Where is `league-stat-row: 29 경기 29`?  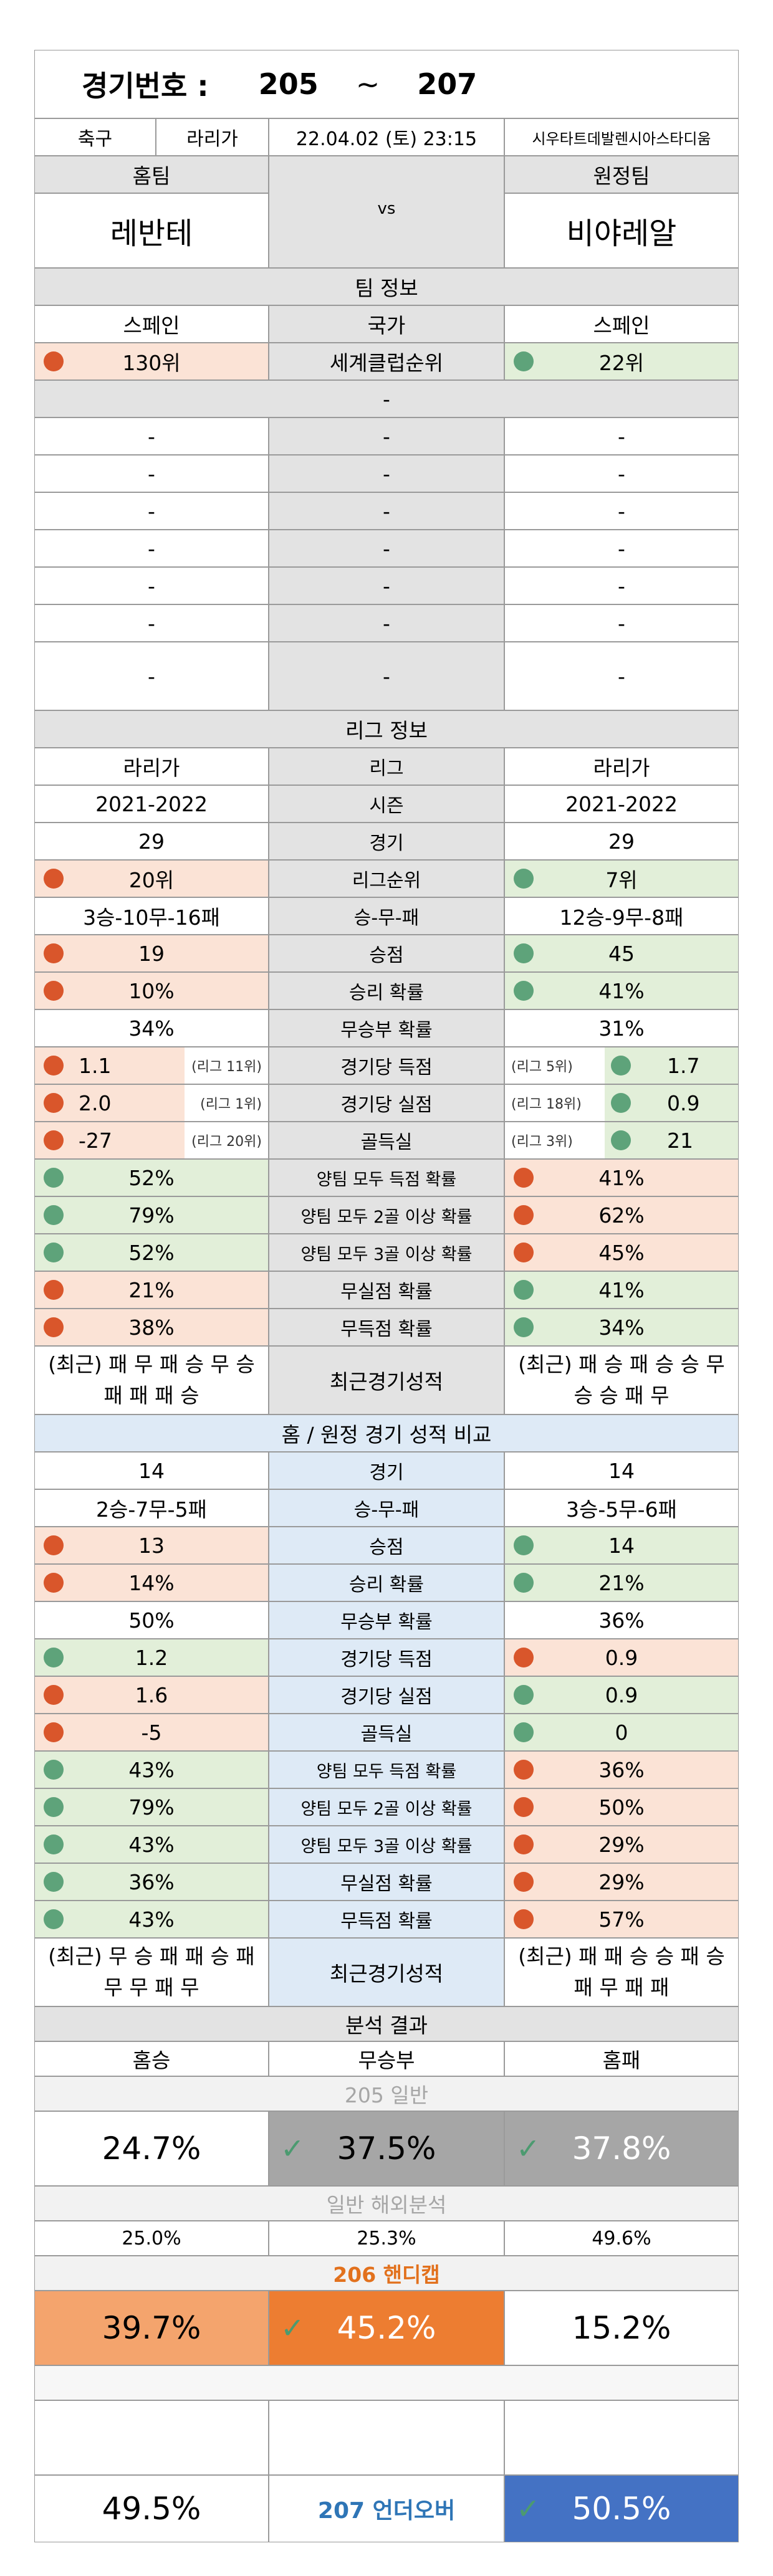 league-stat-row: 29 경기 29 is located at coordinates (386, 841).